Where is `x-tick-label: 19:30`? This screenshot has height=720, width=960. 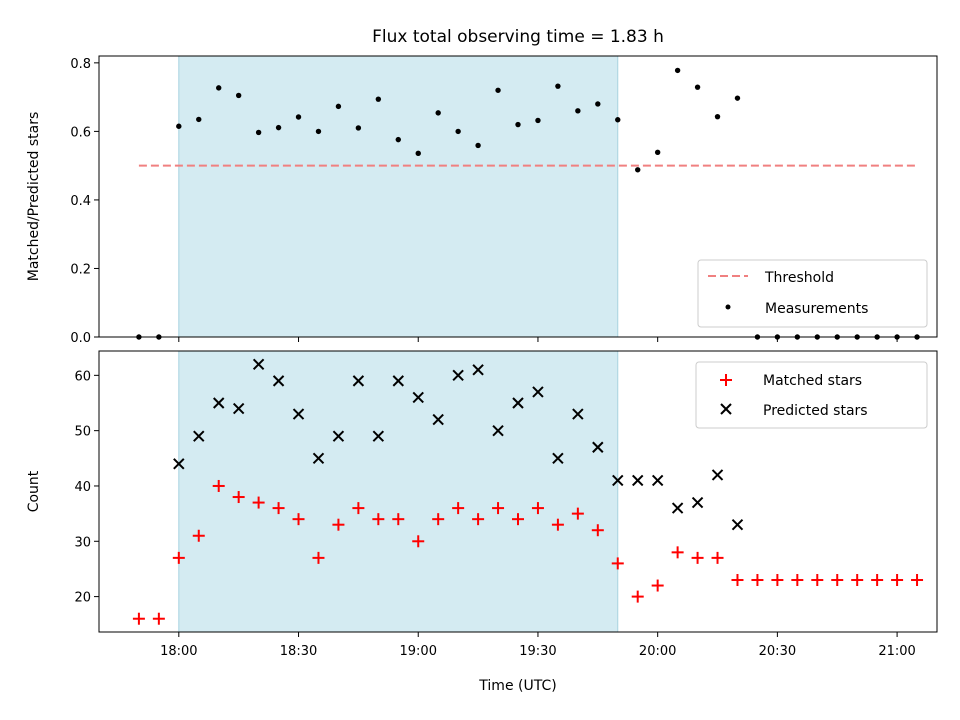
x-tick-label: 19:30 is located at coordinates (537, 651).